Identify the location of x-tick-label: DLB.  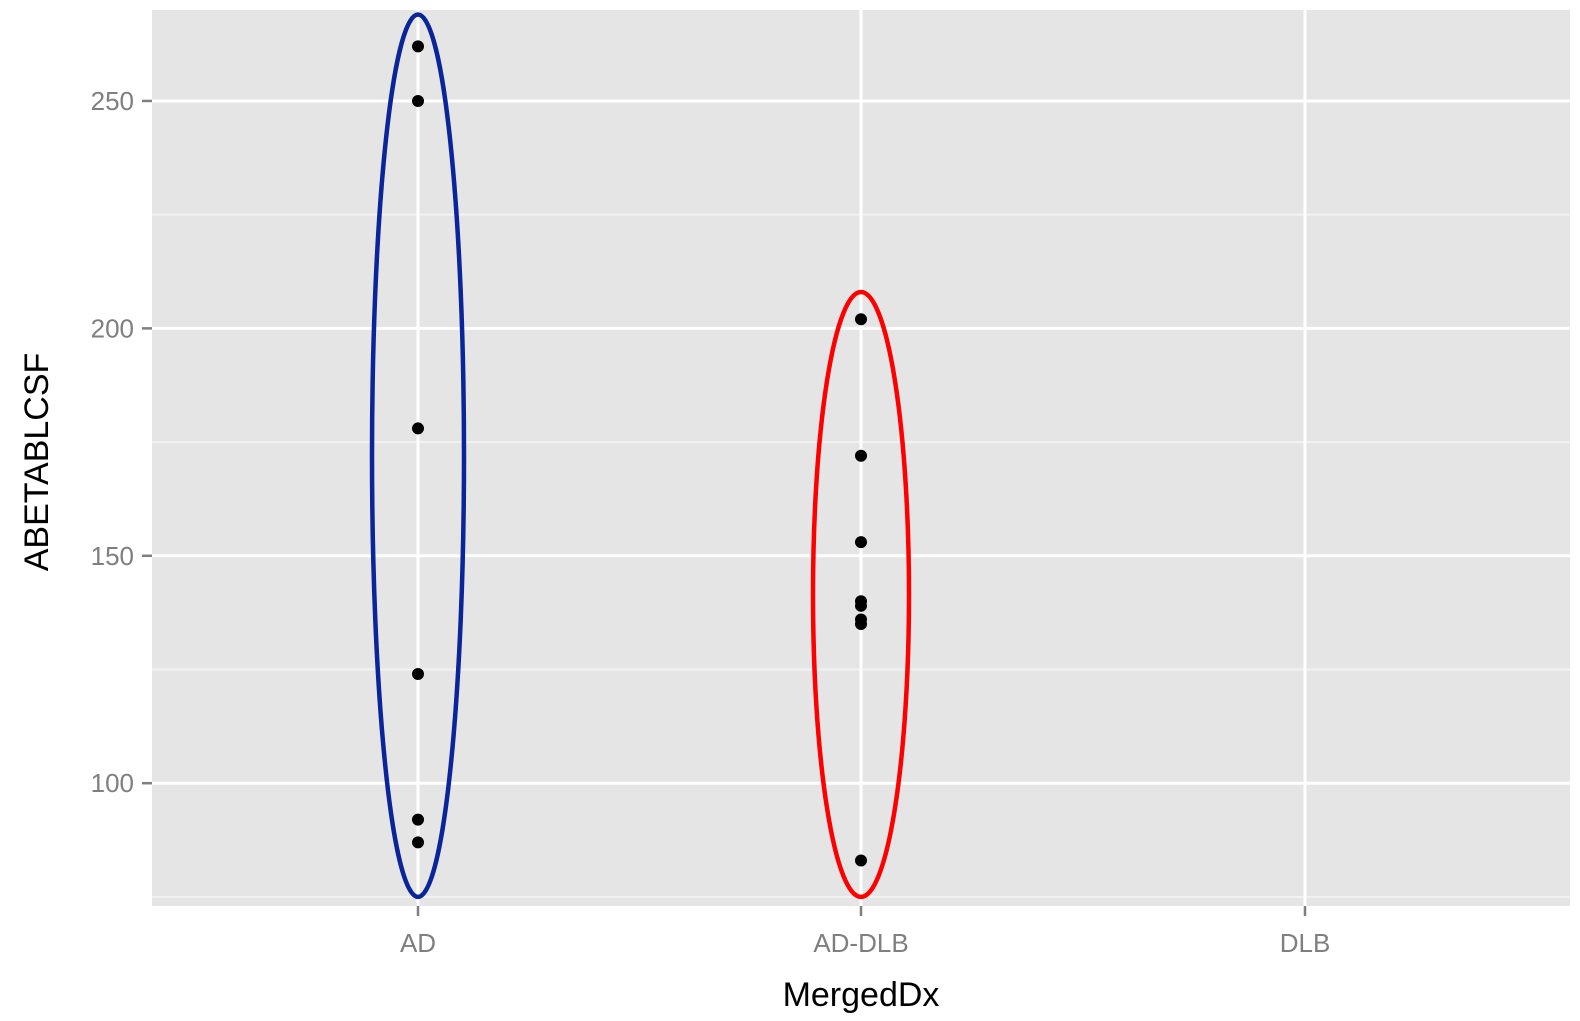
(1305, 943).